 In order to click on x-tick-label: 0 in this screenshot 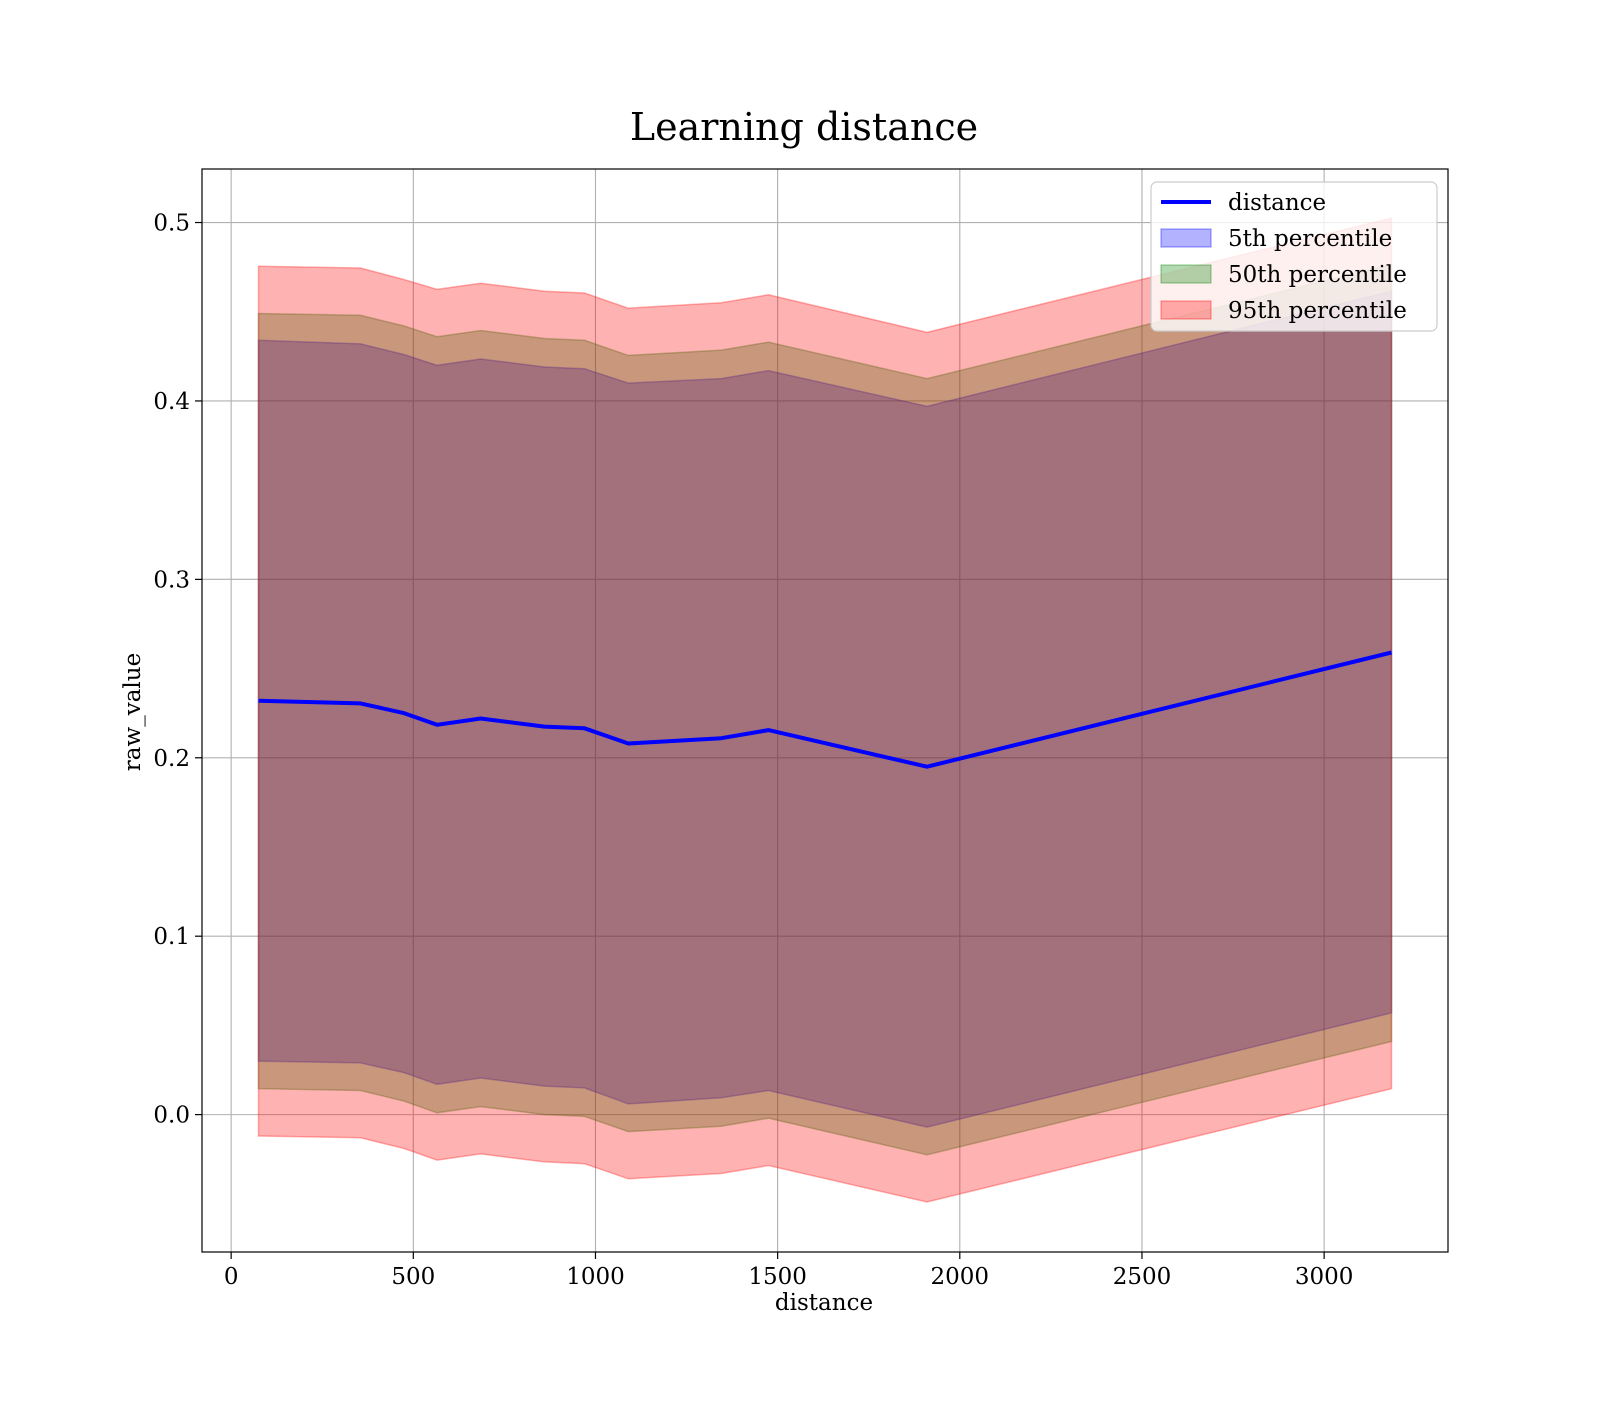, I will do `click(231, 1277)`.